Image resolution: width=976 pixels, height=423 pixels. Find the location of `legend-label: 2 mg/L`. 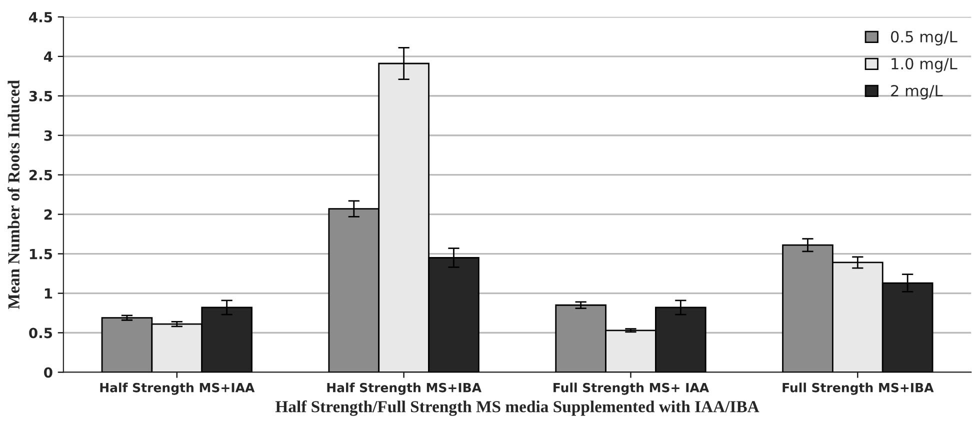

legend-label: 2 mg/L is located at coordinates (917, 92).